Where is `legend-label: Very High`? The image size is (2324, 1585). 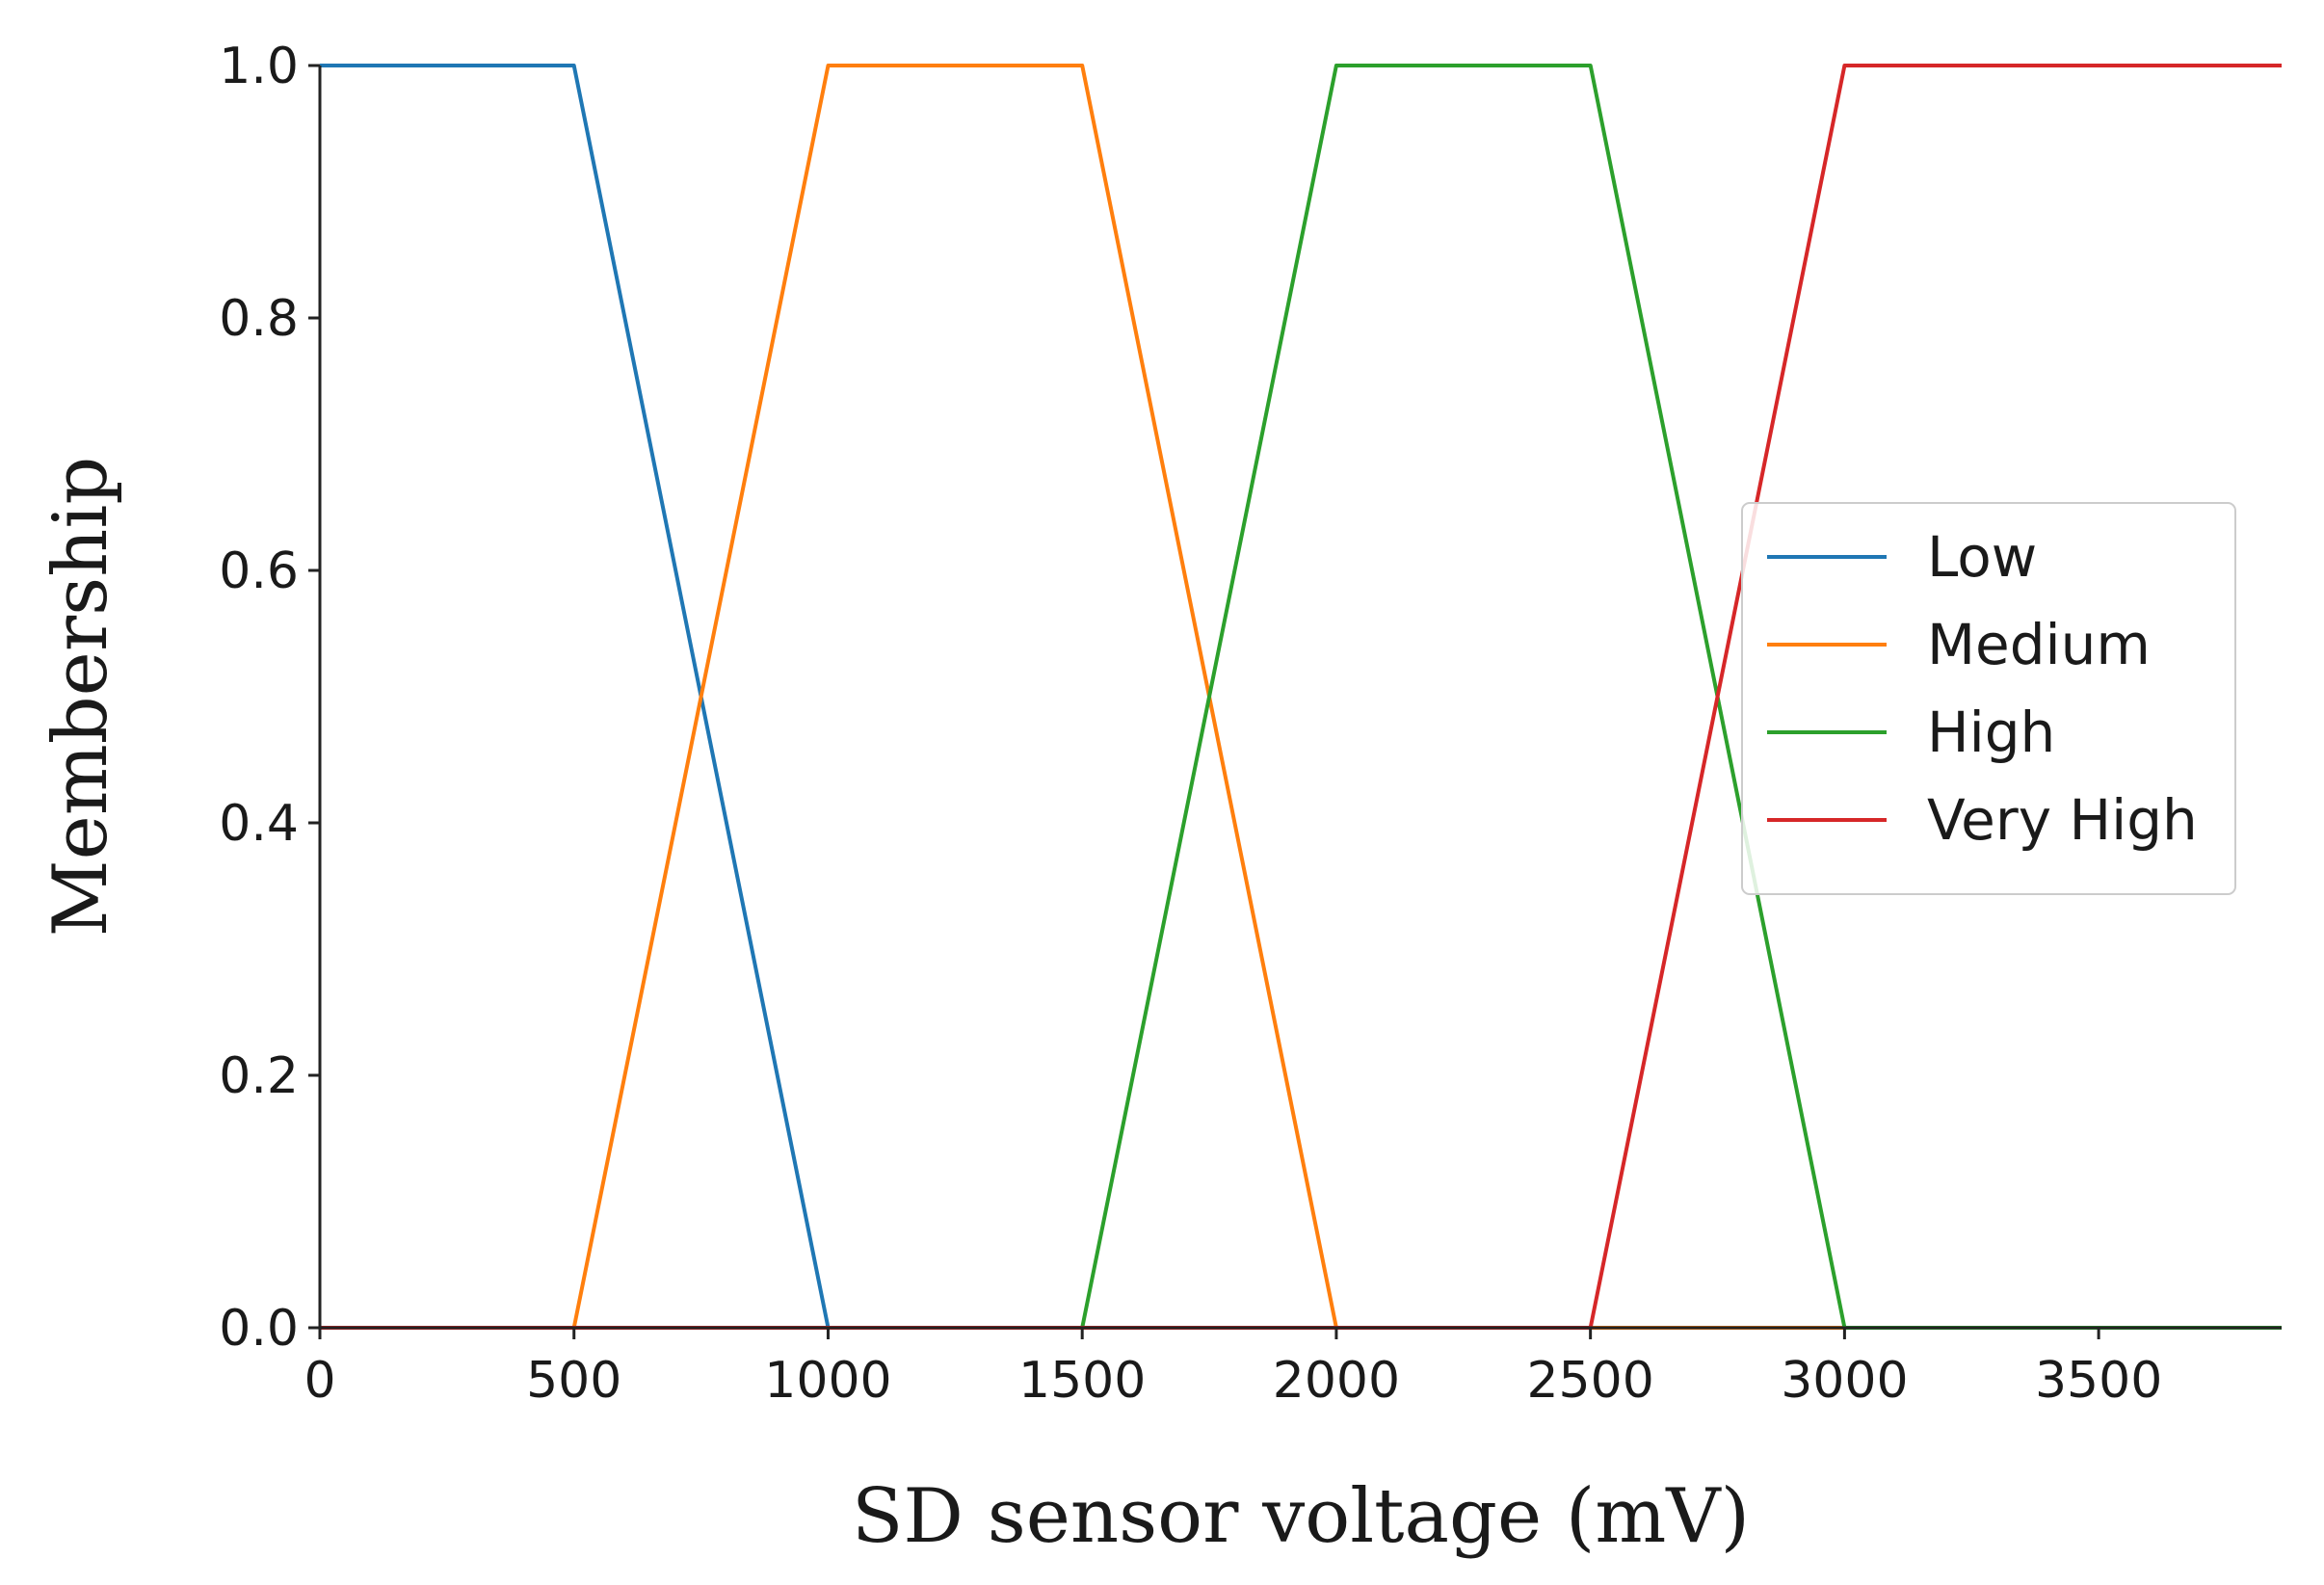 legend-label: Very High is located at coordinates (2063, 820).